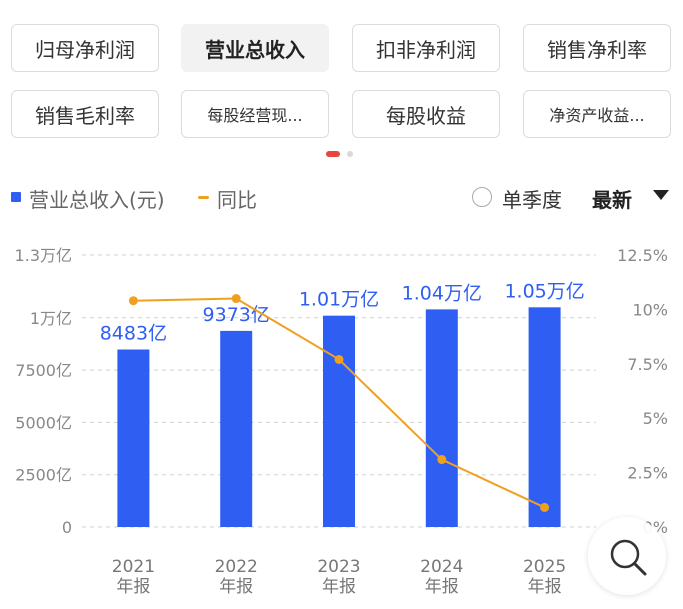 The height and width of the screenshot is (609, 683). I want to click on sort-dropdown-label: 最新, so click(612, 200).